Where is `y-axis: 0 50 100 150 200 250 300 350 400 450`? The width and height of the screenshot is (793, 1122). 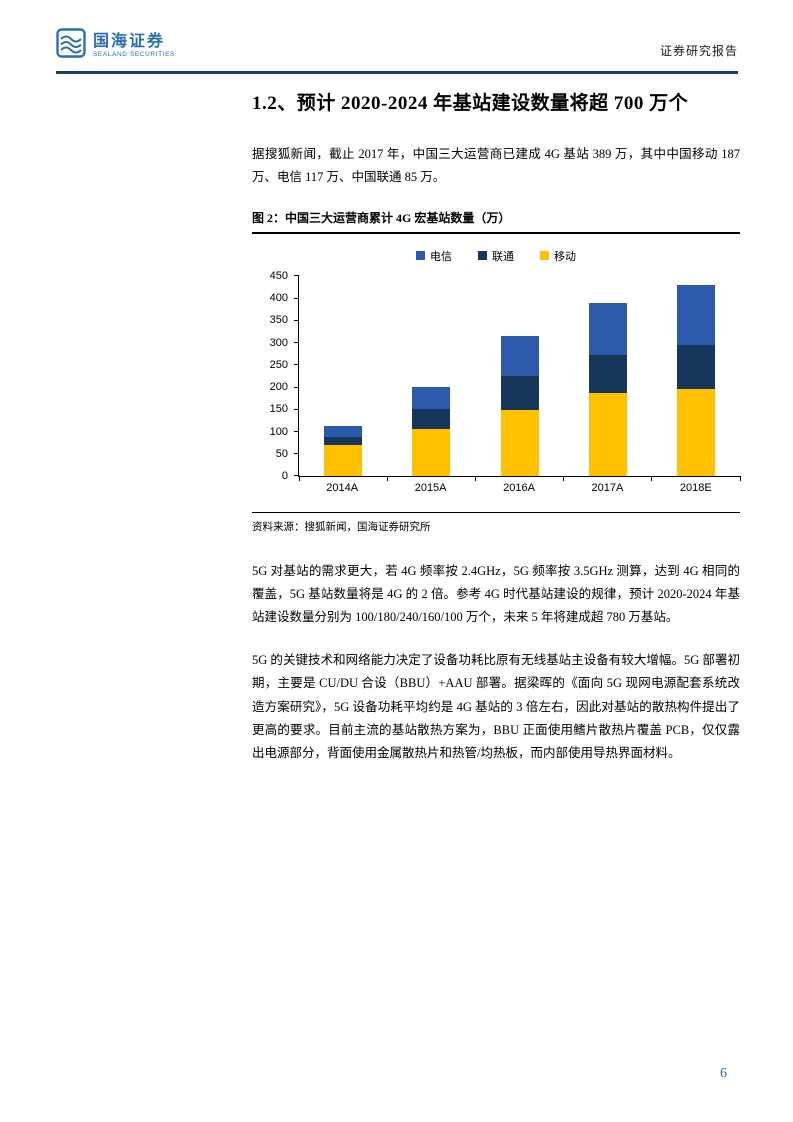 y-axis: 0 50 100 150 200 250 300 350 400 450 is located at coordinates (275, 376).